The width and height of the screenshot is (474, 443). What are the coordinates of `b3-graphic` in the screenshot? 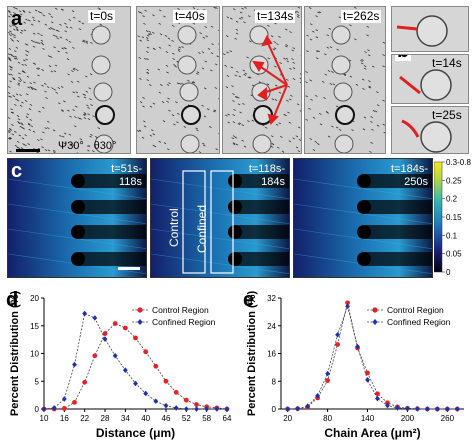 It's located at (426, 136).